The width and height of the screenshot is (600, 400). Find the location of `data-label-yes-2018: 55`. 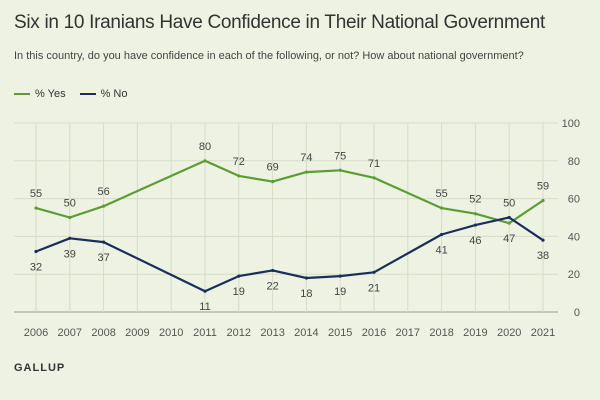

data-label-yes-2018: 55 is located at coordinates (441, 194).